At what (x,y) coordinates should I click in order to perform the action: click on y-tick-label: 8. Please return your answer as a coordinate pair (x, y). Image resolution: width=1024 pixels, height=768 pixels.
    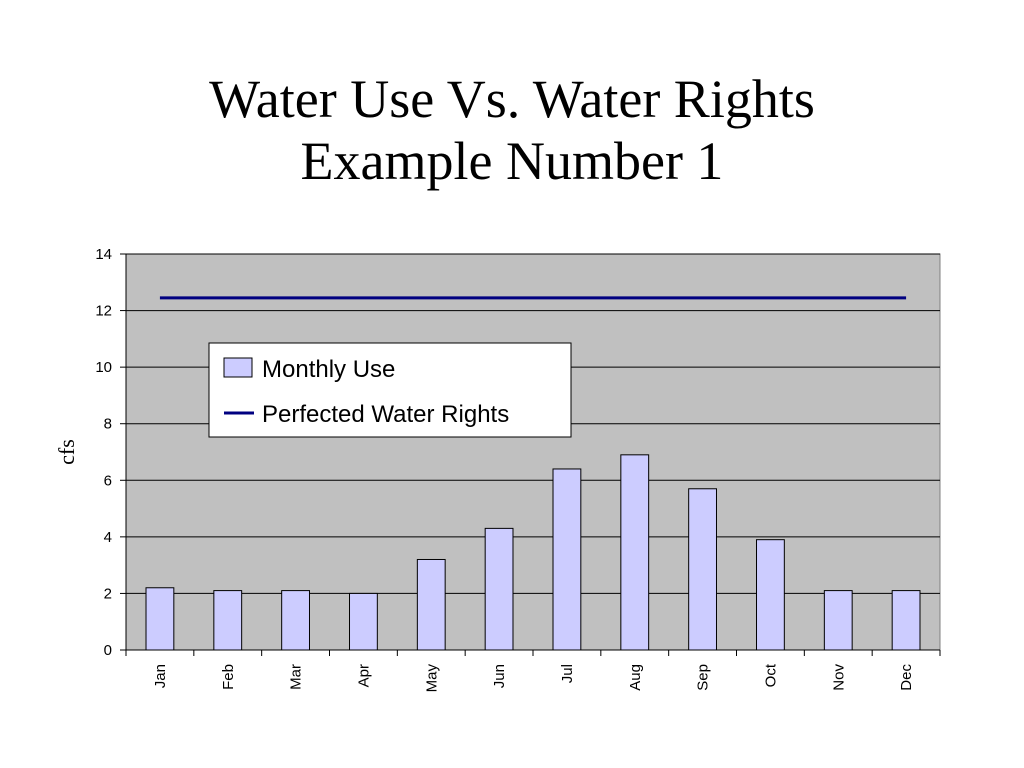
    Looking at the image, I should click on (108, 424).